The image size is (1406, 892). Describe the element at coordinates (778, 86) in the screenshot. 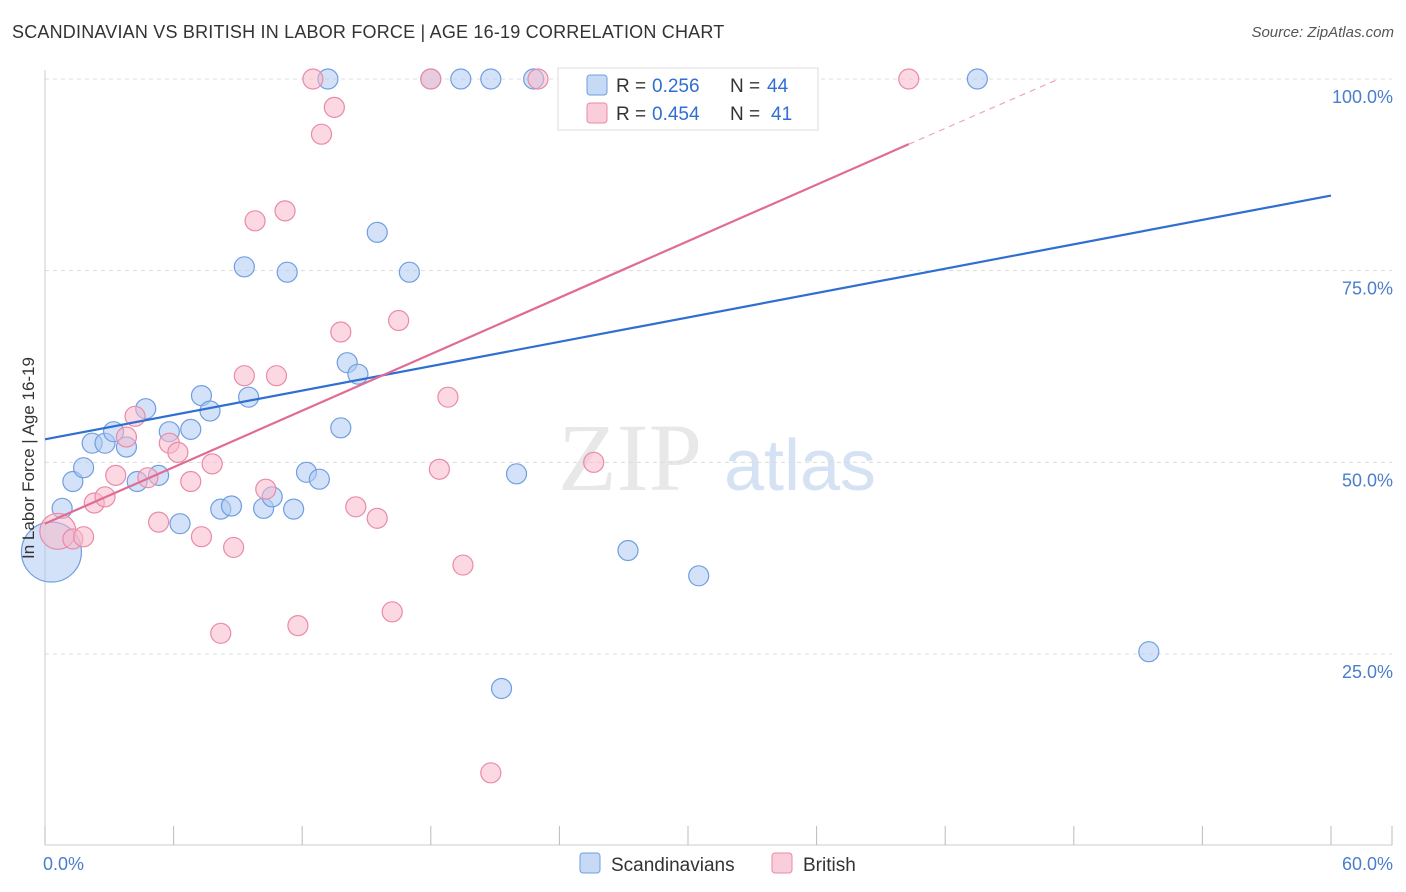

I see `legend-n-value-1: 44` at that location.